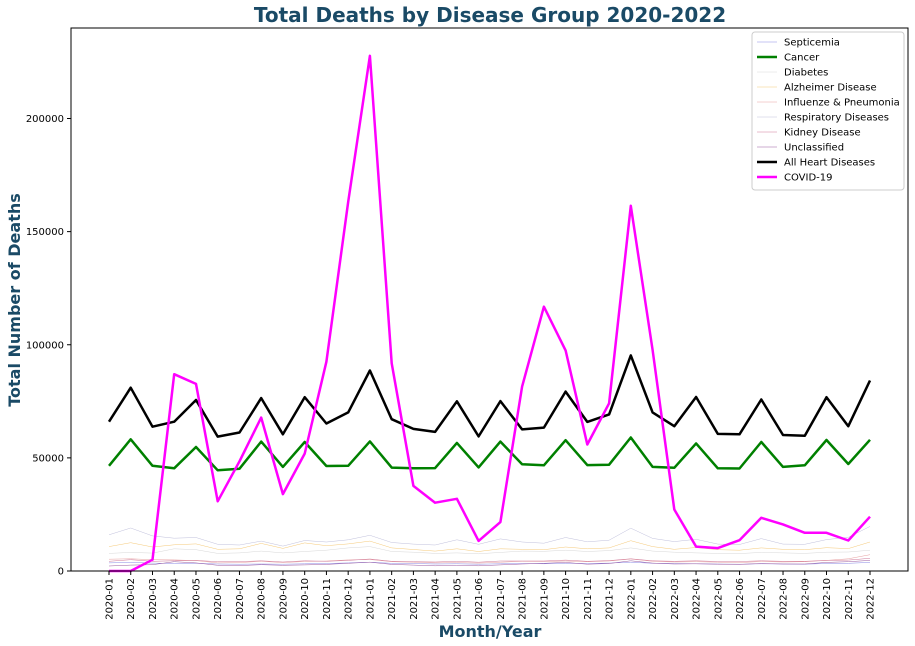 The height and width of the screenshot is (646, 915). What do you see at coordinates (240, 599) in the screenshot?
I see `x-tick-label: 2020-07` at bounding box center [240, 599].